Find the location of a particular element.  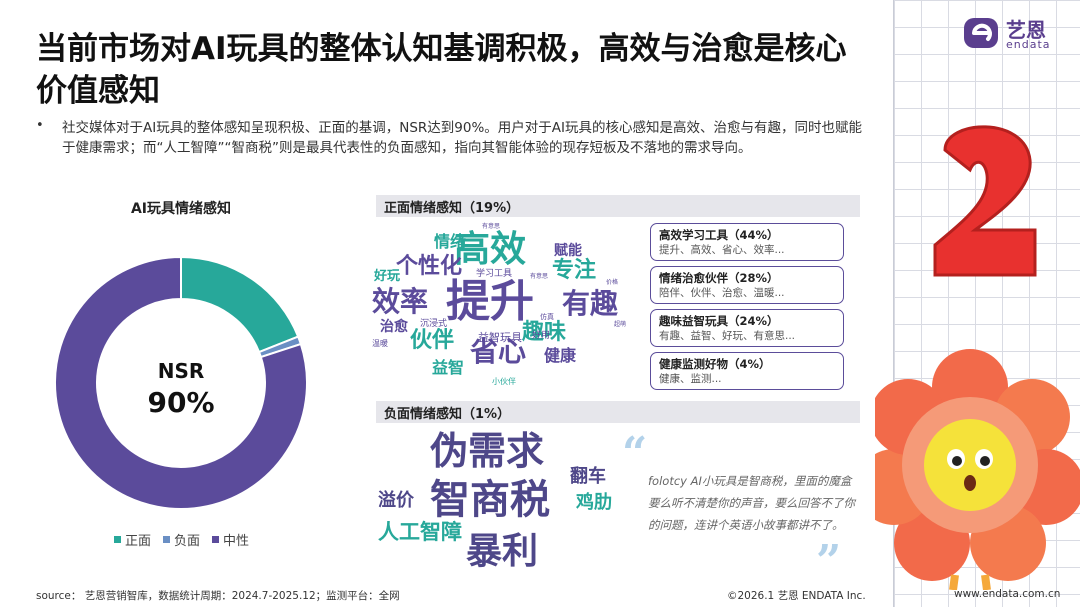

positive-cloud-word: 专注 is located at coordinates (574, 270).